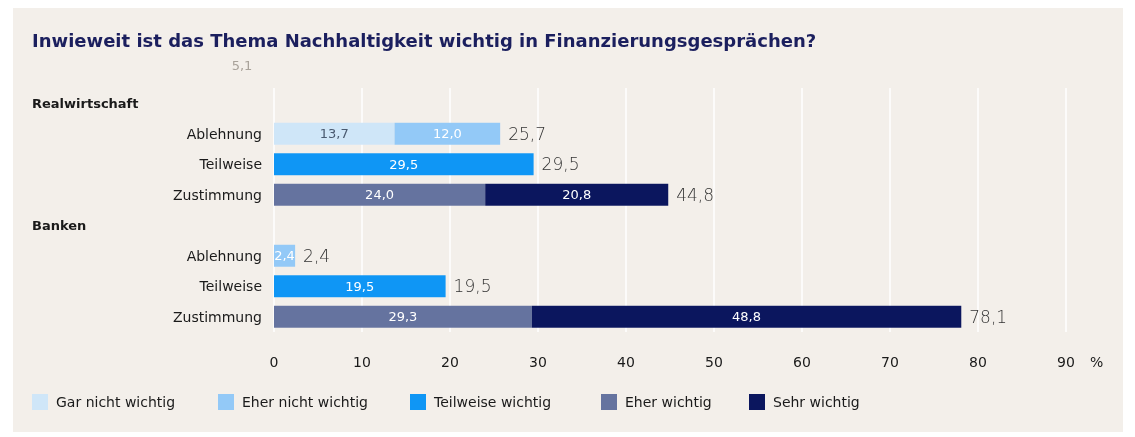 This screenshot has width=1135, height=437. What do you see at coordinates (626, 362) in the screenshot?
I see `x-tick-label: 40` at bounding box center [626, 362].